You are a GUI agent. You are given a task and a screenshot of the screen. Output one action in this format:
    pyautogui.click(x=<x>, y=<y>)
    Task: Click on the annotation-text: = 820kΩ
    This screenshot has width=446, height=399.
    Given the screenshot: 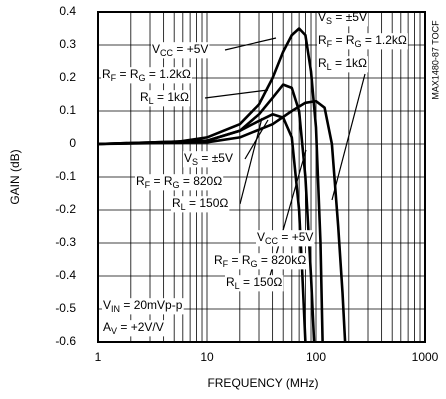 What is the action you would take?
    pyautogui.click(x=282, y=260)
    